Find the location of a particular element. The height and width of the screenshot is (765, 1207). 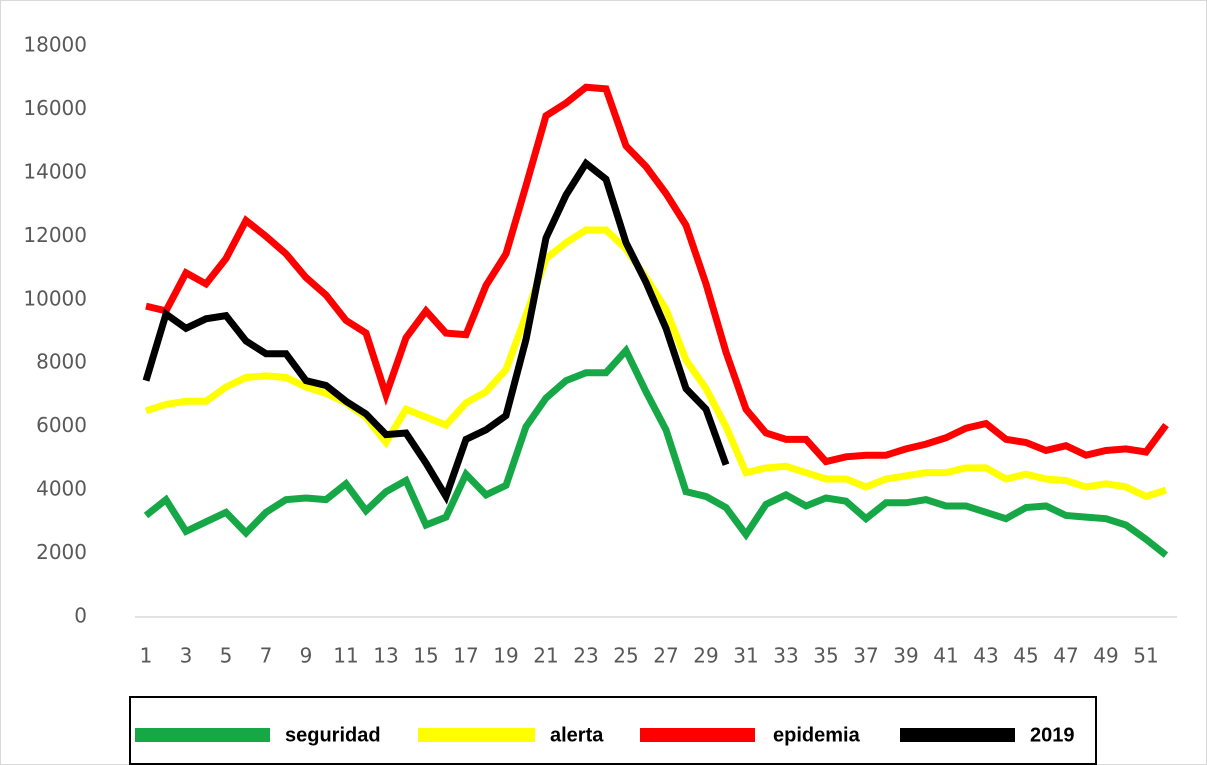

x-tick-label: 13 is located at coordinates (385, 656).